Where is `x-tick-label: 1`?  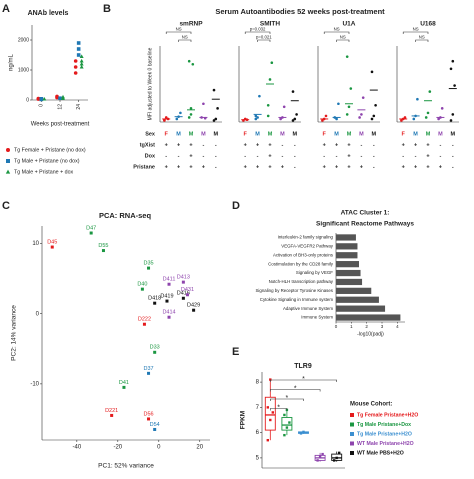
x-tick-label: 1 is located at coordinates (351, 326).